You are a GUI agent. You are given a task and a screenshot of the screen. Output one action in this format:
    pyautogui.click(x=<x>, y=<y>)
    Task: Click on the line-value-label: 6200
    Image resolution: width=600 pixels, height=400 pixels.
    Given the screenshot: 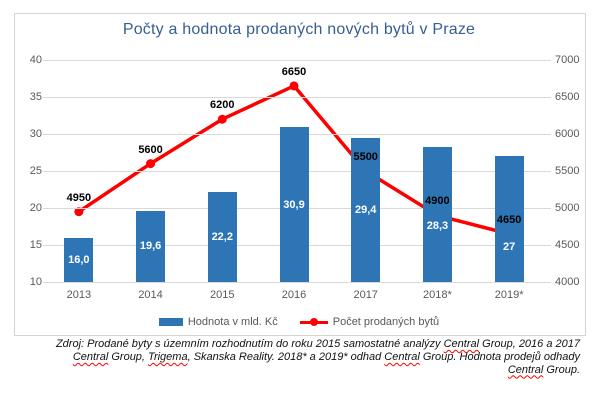 What is the action you would take?
    pyautogui.click(x=222, y=105)
    